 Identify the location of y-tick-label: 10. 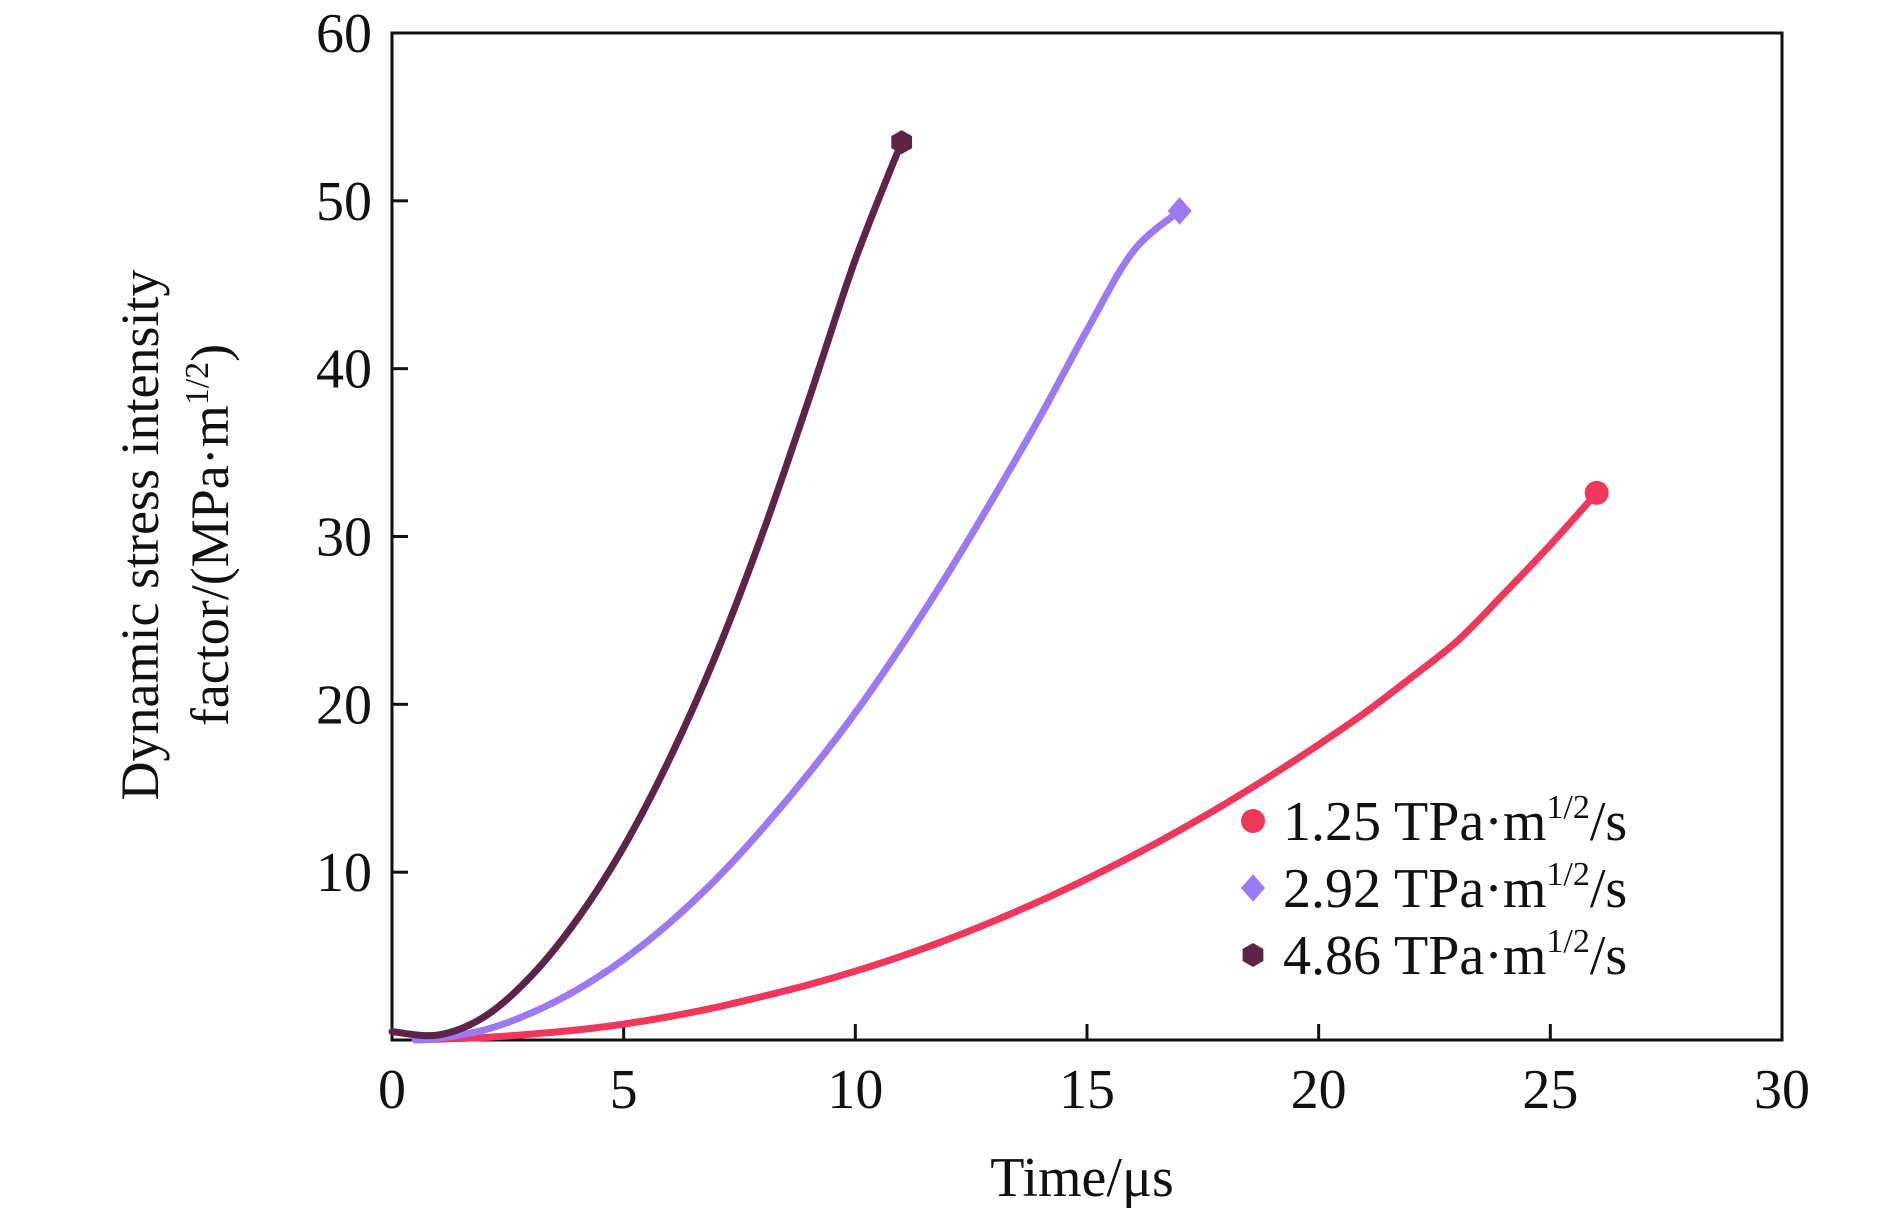
(344, 873).